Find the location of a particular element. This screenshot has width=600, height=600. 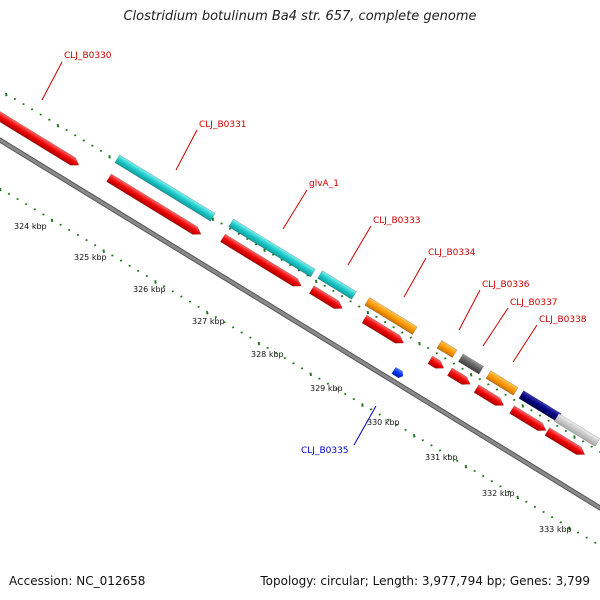

gene-red-lower-4-shape is located at coordinates (383, 329).